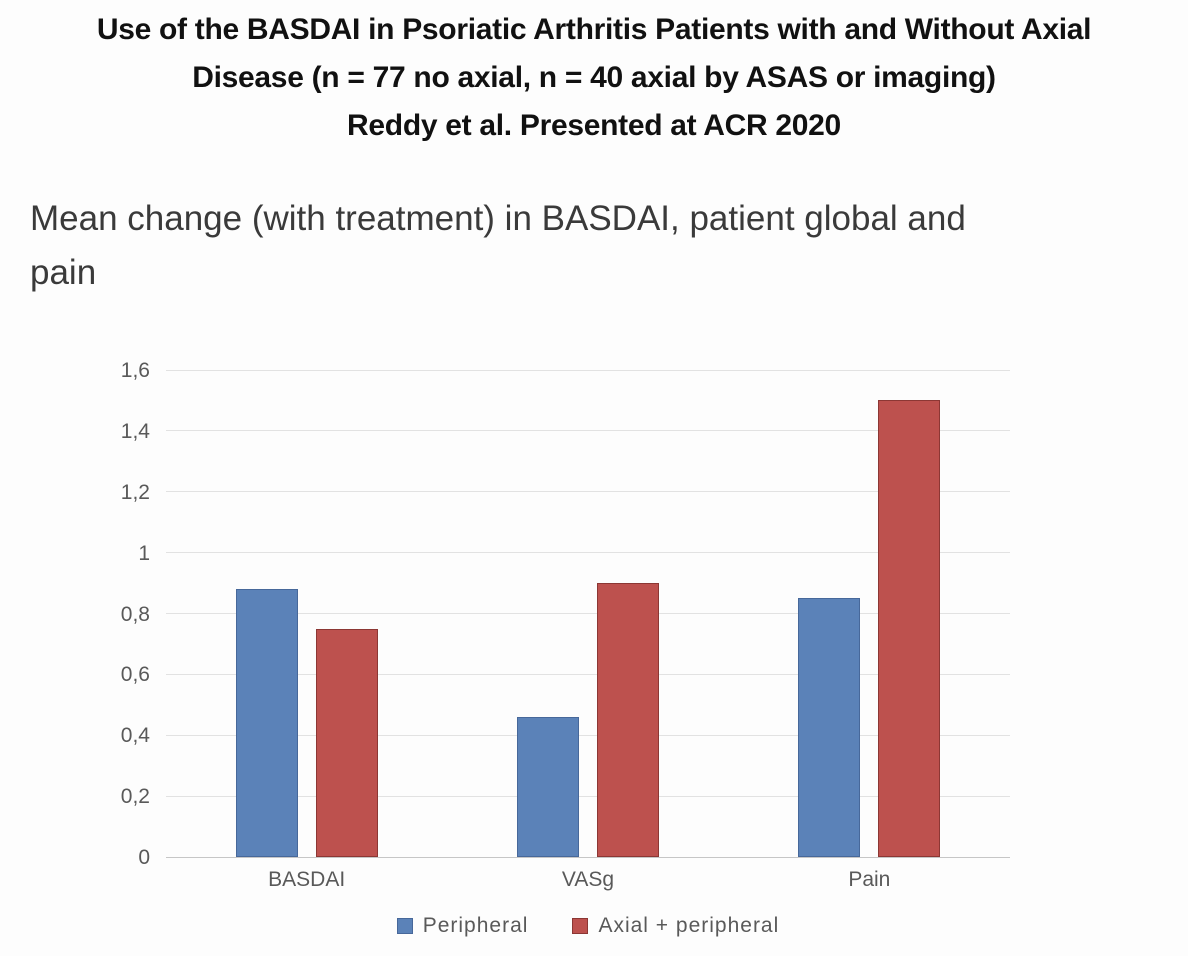 The height and width of the screenshot is (956, 1188). I want to click on bar-peripheral-vasg, so click(548, 787).